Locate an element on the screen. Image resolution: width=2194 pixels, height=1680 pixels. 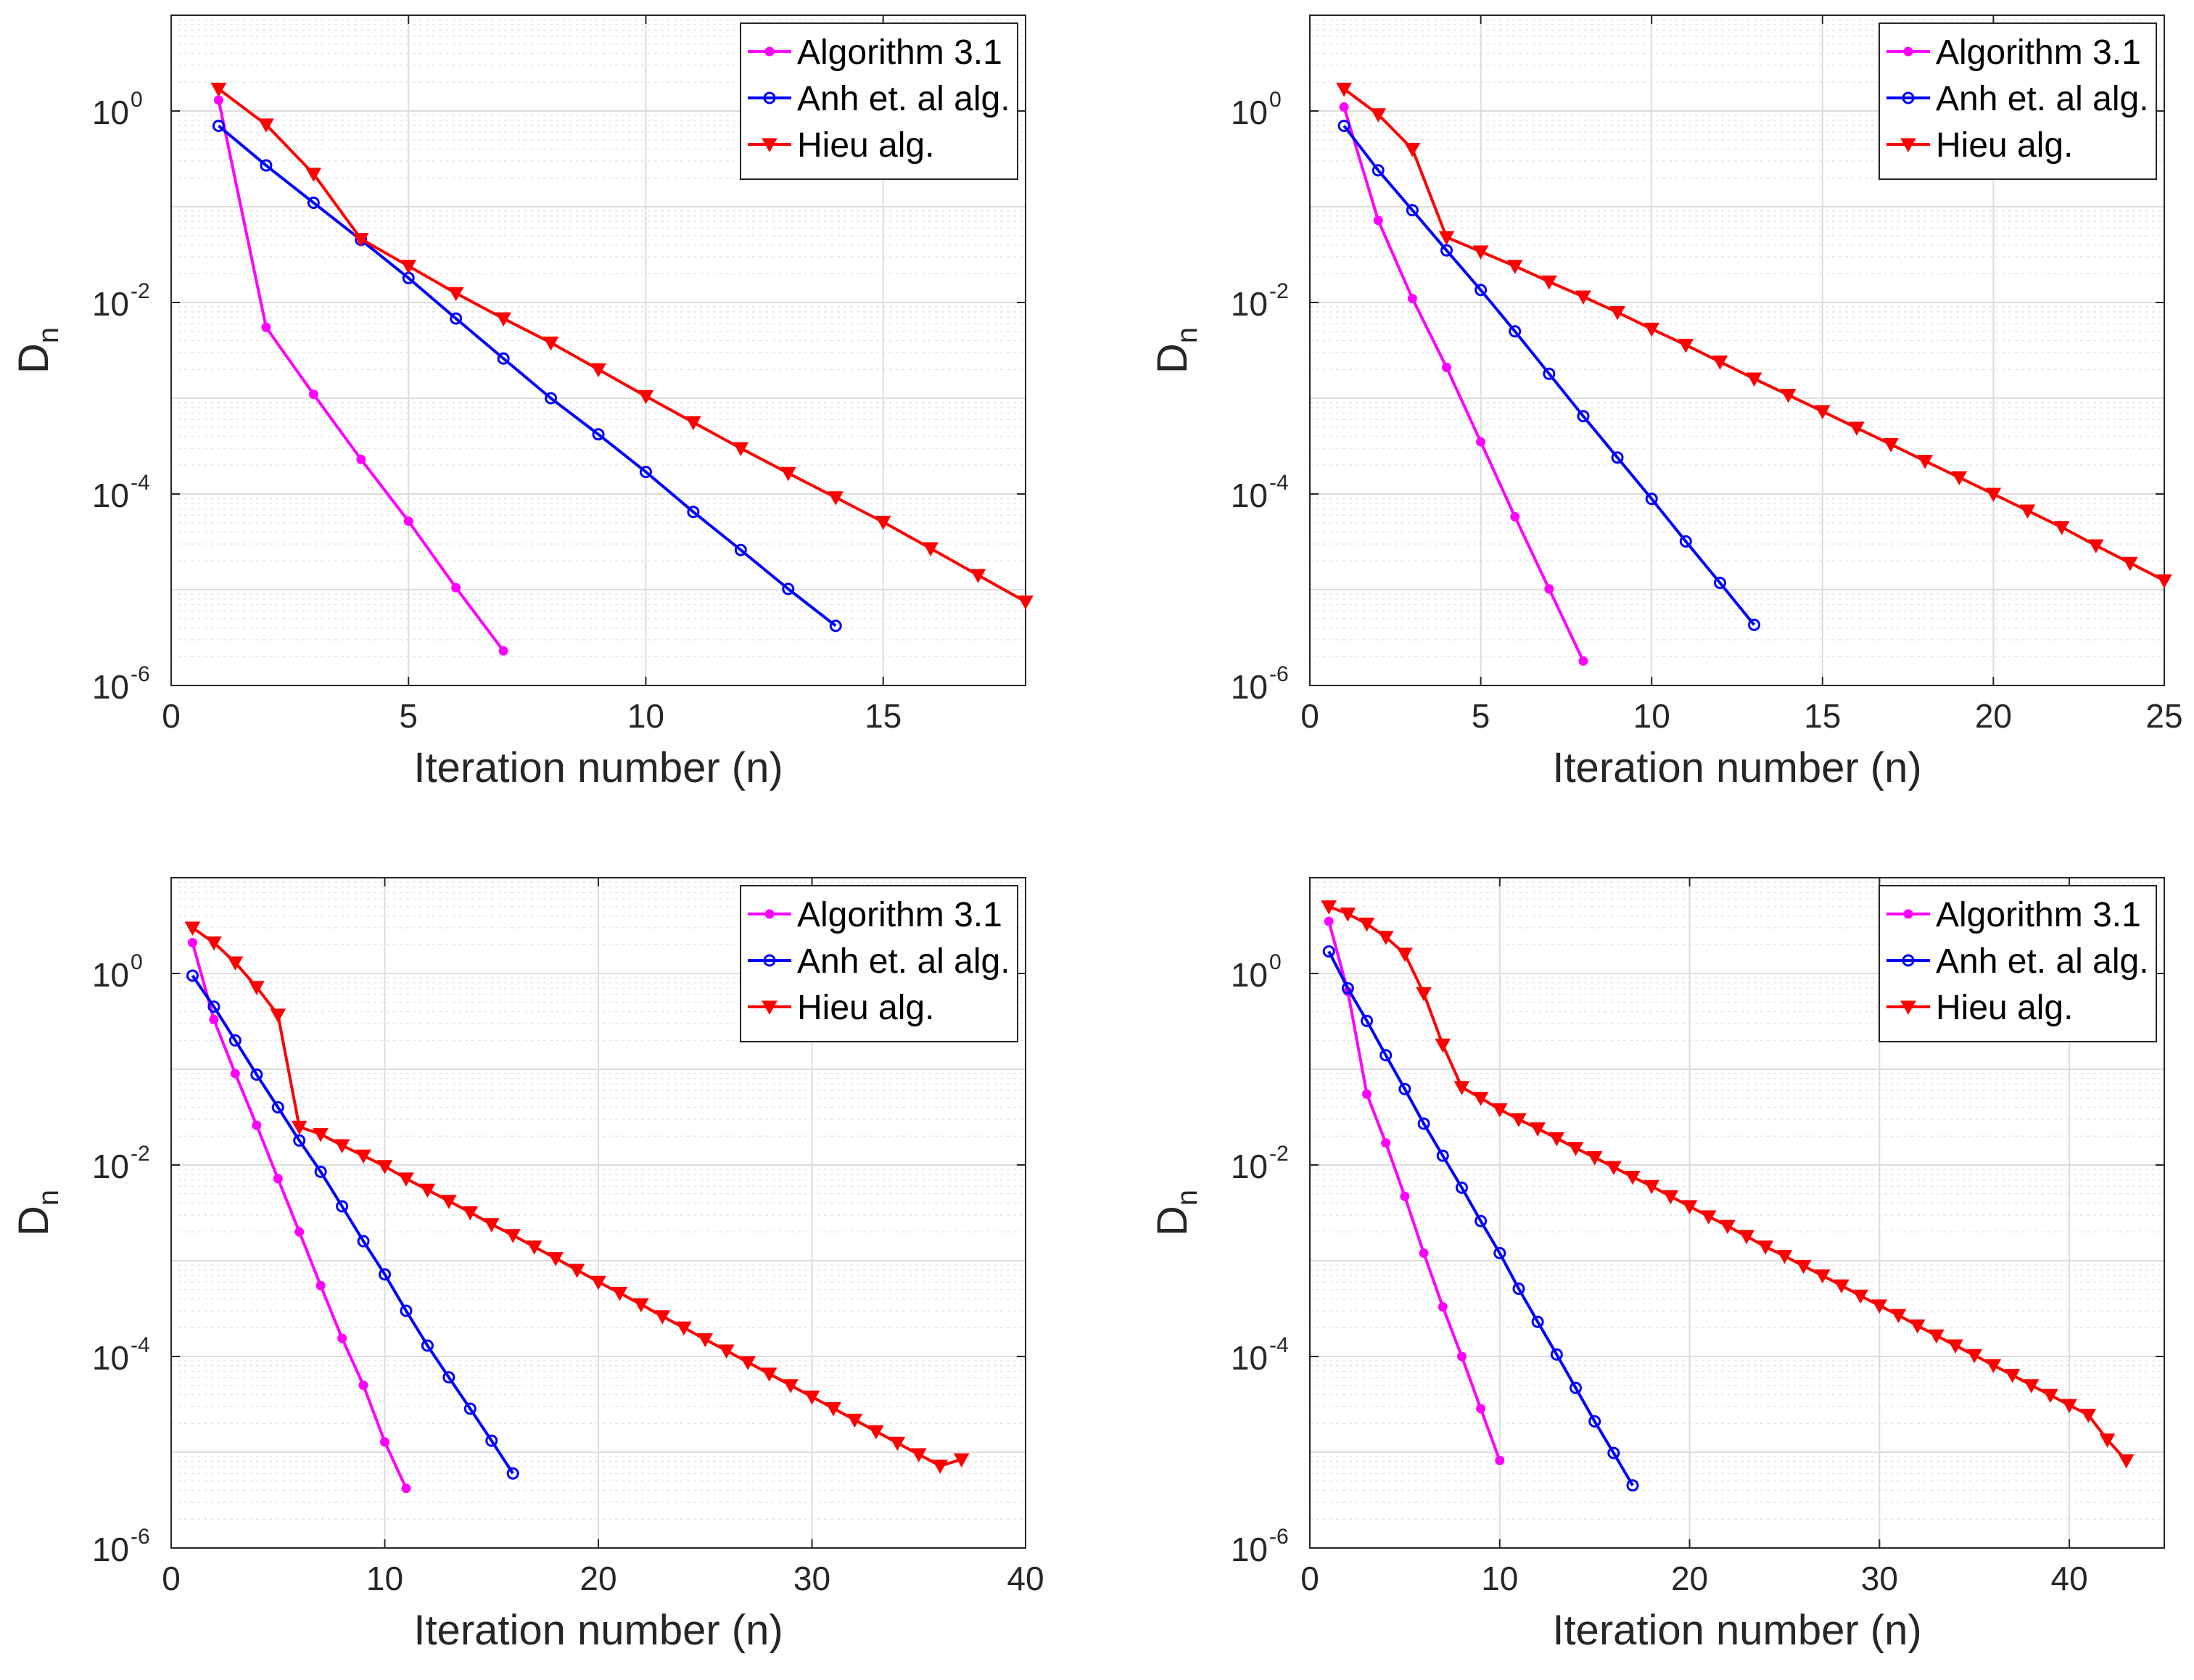
x-tick-label: 20 is located at coordinates (598, 1578).